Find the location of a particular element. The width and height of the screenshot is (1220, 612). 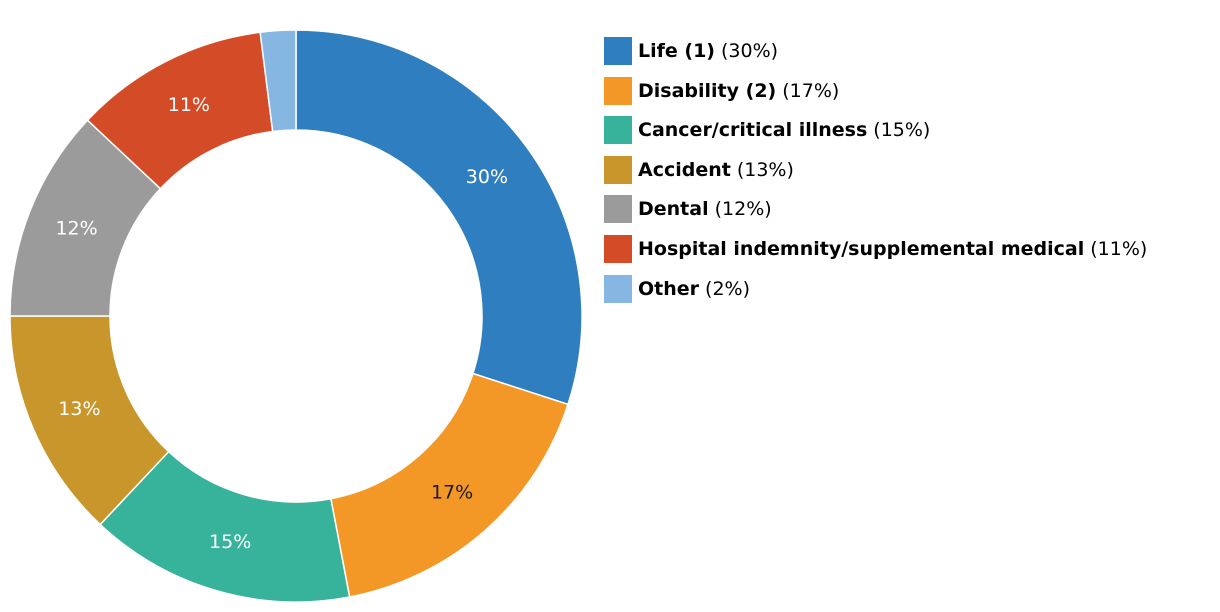

slice-data-label: 30% is located at coordinates (487, 177).